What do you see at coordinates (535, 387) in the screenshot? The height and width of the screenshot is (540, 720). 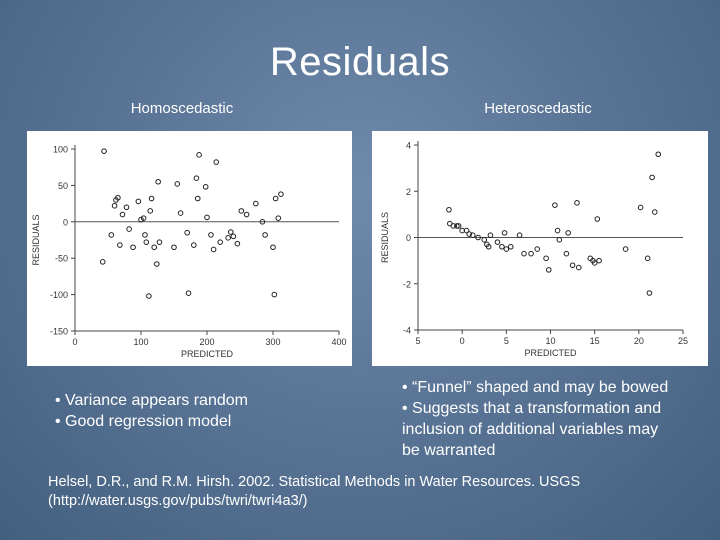 I see `bullet-item: • “Funnel” shaped and may be bowed` at bounding box center [535, 387].